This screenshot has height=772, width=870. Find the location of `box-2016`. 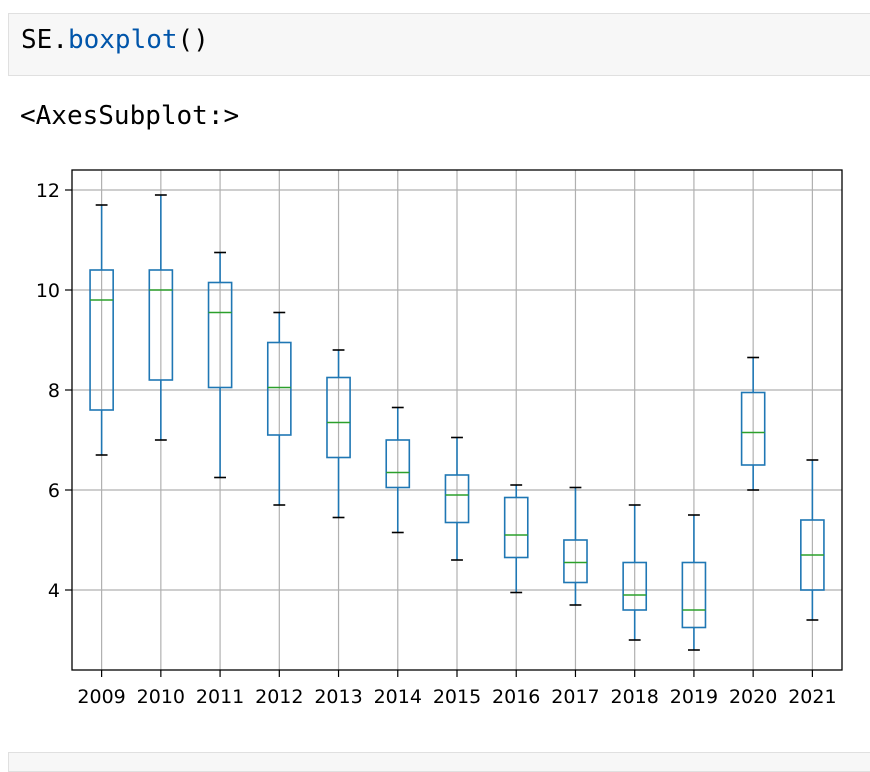

box-2016 is located at coordinates (516, 539).